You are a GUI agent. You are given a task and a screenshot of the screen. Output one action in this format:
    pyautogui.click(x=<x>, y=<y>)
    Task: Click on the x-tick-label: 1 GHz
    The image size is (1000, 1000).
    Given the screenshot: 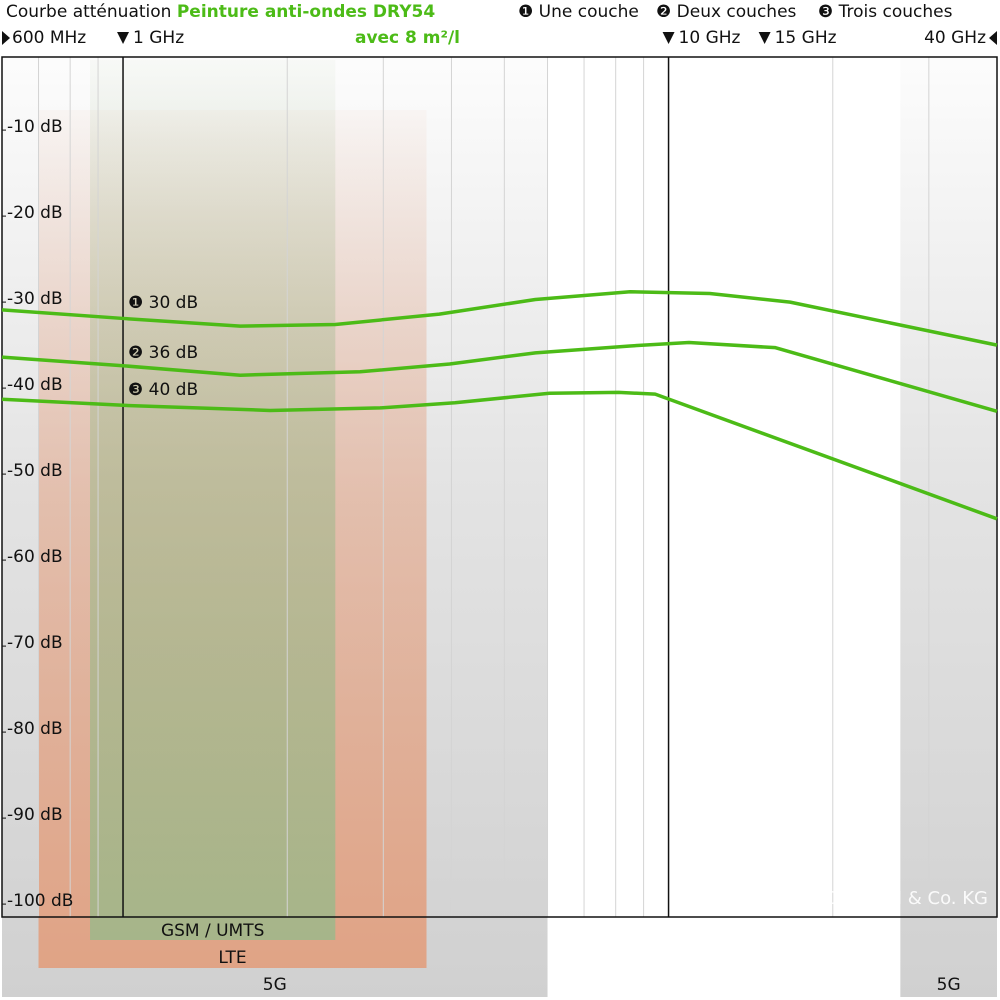 What is the action you would take?
    pyautogui.click(x=158, y=38)
    